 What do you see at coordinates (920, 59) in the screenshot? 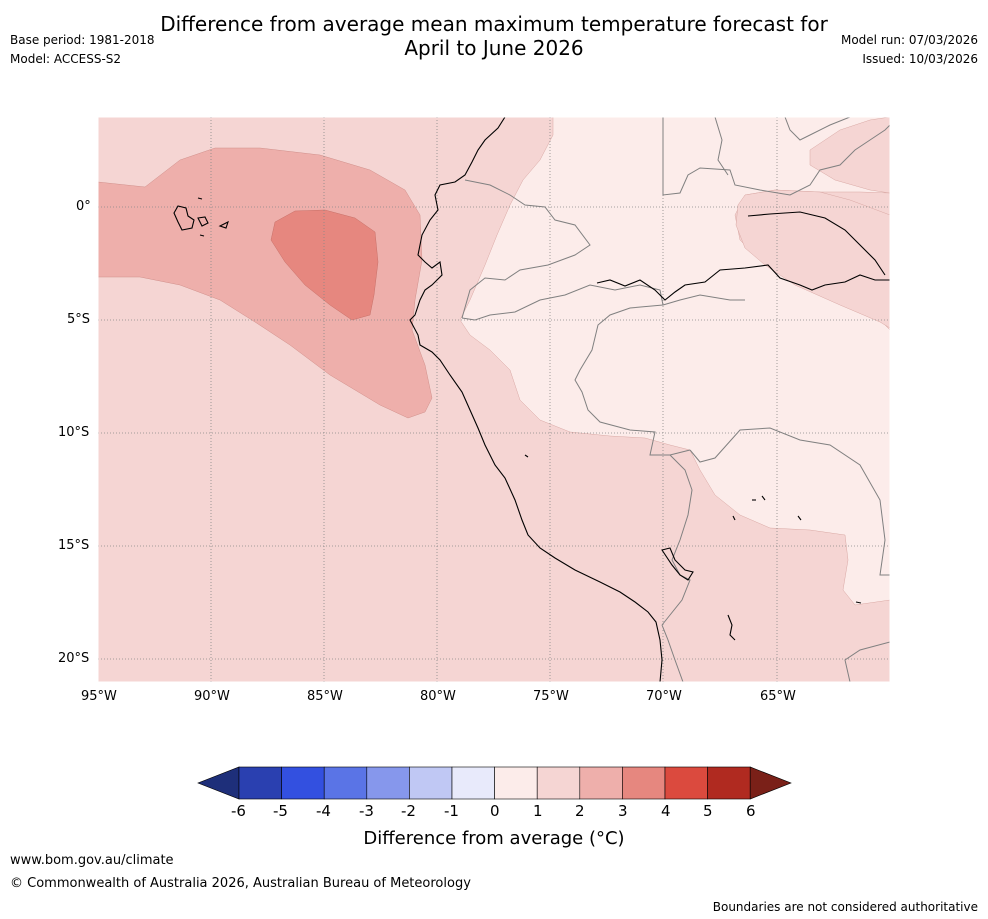
I see `issued-date: Issued: 10/03/2026` at bounding box center [920, 59].